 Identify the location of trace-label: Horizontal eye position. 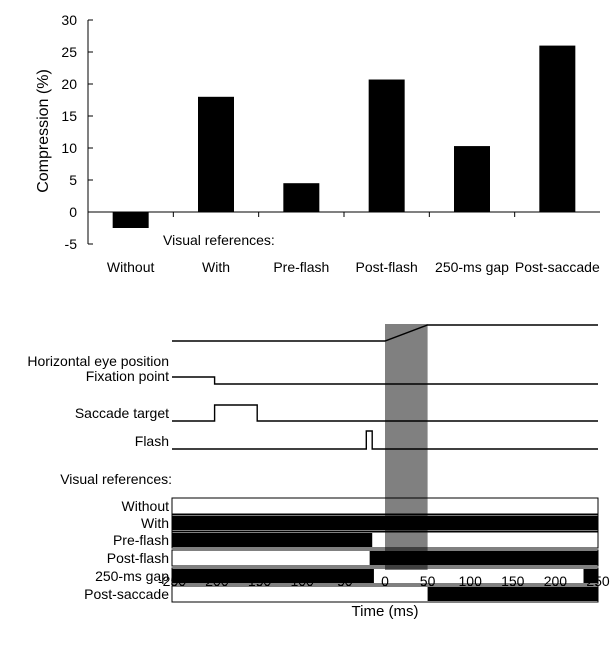
(98, 361).